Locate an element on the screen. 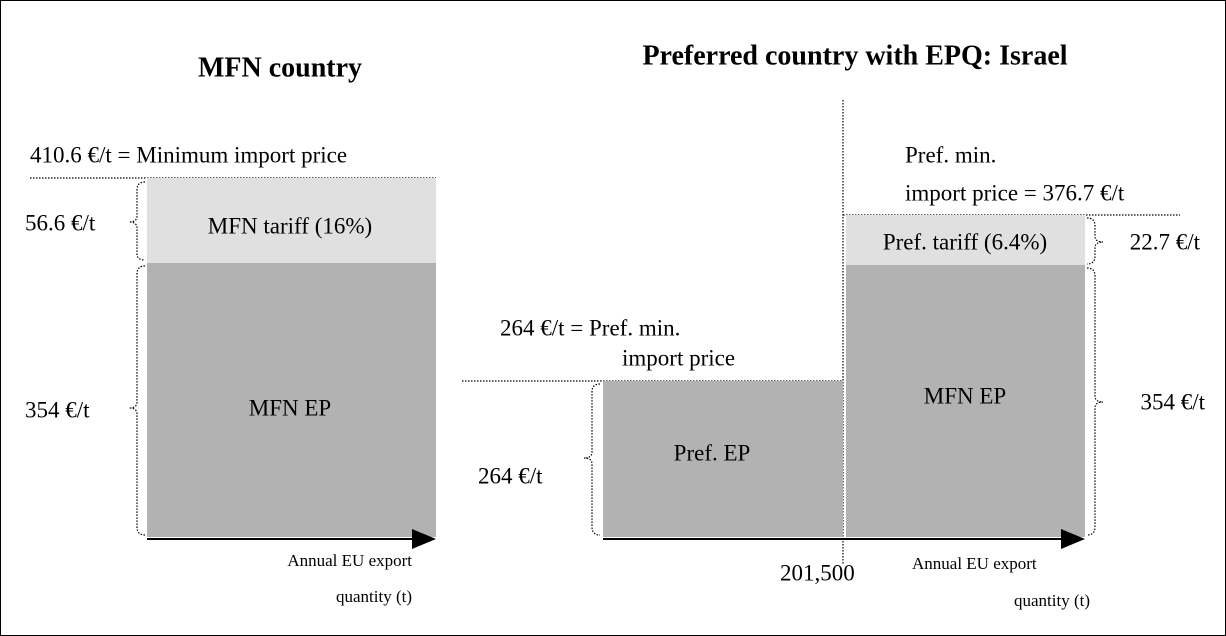  quota-label: 201,500 is located at coordinates (817, 572).